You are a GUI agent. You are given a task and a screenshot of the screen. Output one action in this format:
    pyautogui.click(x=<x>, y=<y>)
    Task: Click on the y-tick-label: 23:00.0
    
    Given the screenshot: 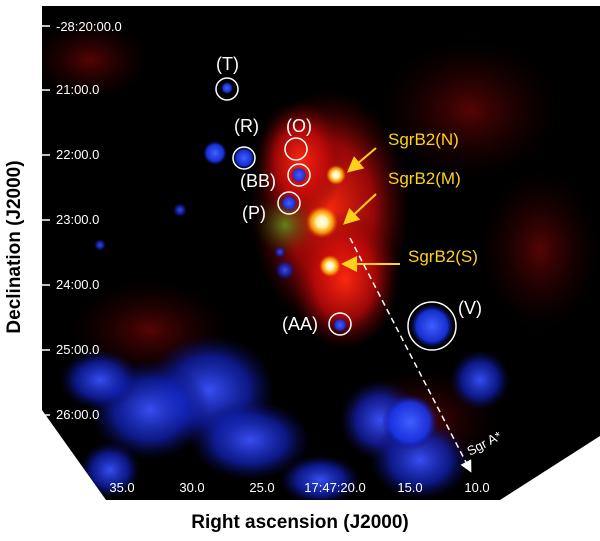 What is the action you would take?
    pyautogui.click(x=77, y=219)
    